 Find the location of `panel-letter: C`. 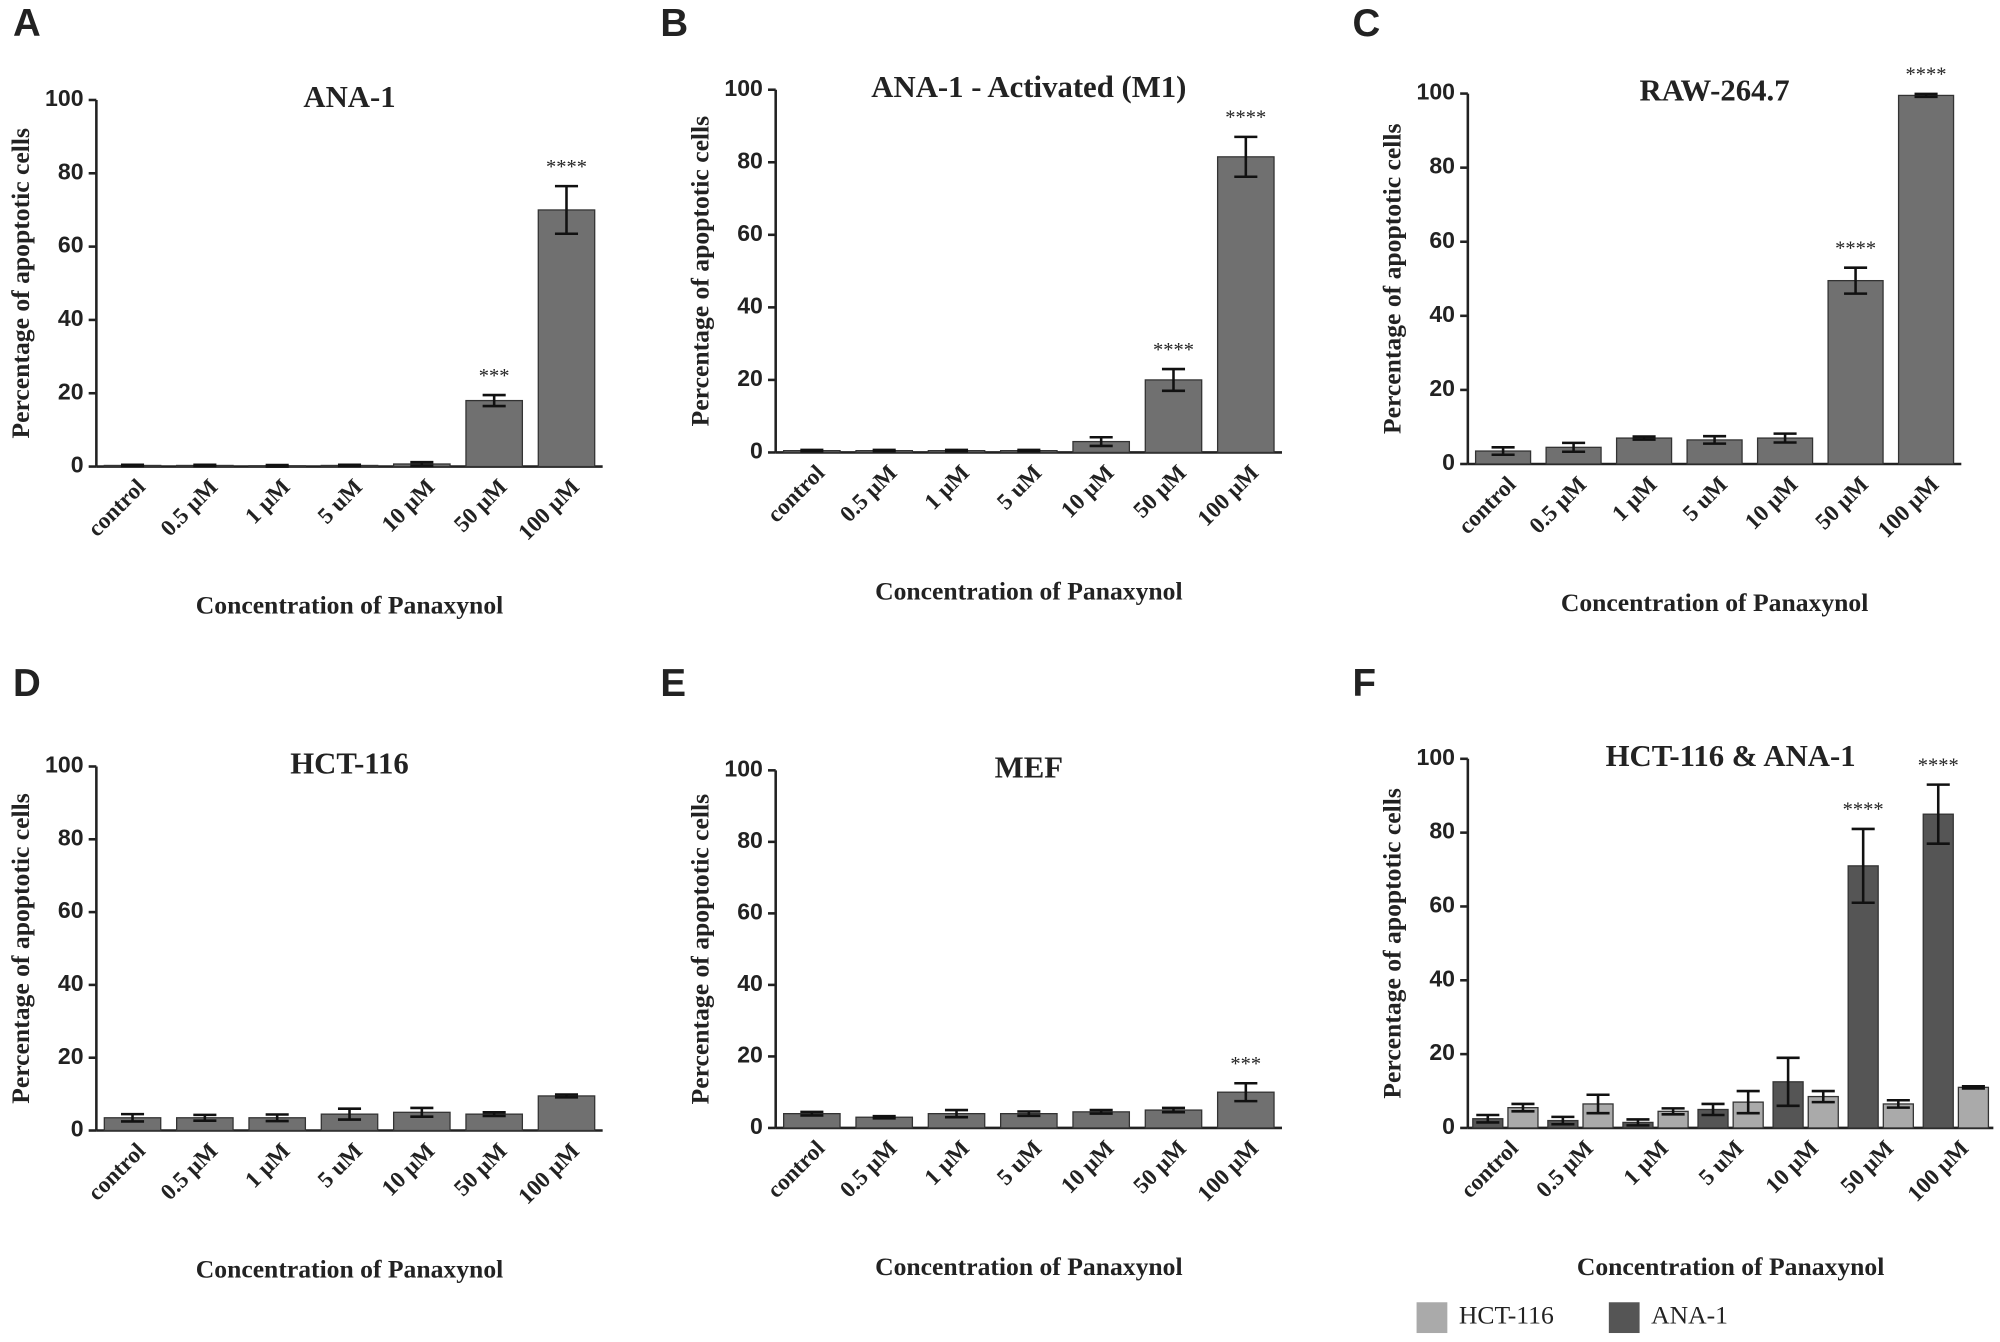

panel-letter: C is located at coordinates (1366, 23).